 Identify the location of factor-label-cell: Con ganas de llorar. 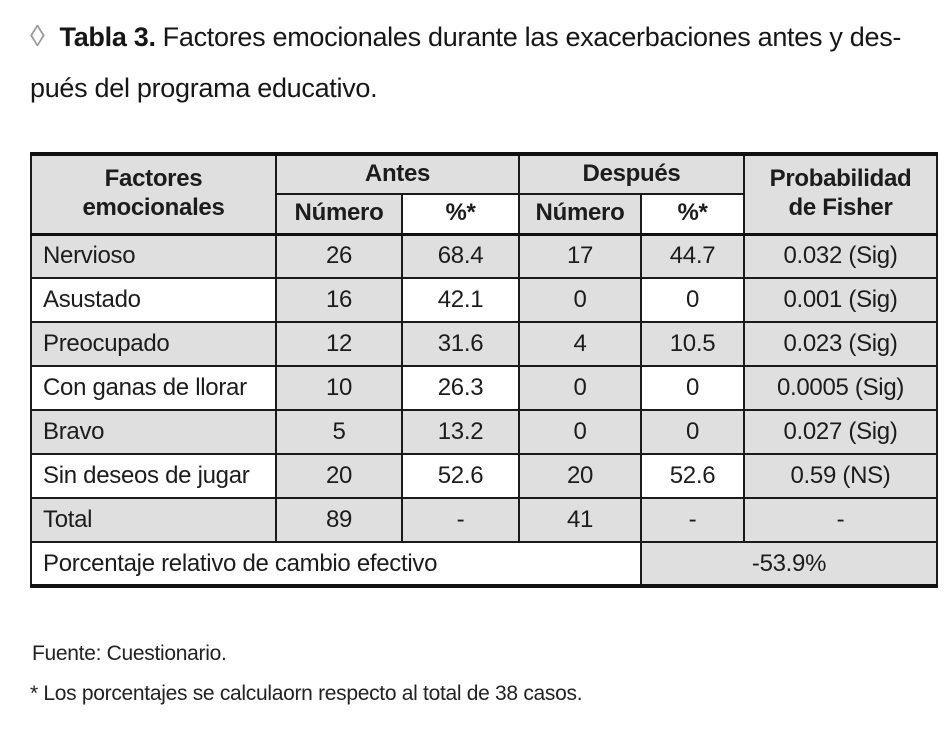
(153, 388).